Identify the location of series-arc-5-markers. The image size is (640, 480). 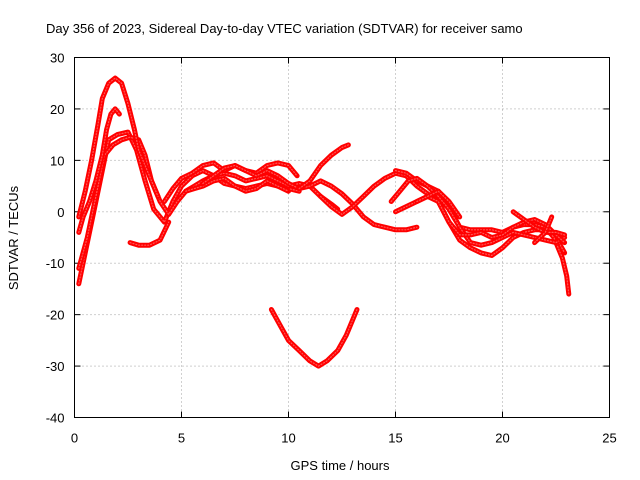
(149, 233).